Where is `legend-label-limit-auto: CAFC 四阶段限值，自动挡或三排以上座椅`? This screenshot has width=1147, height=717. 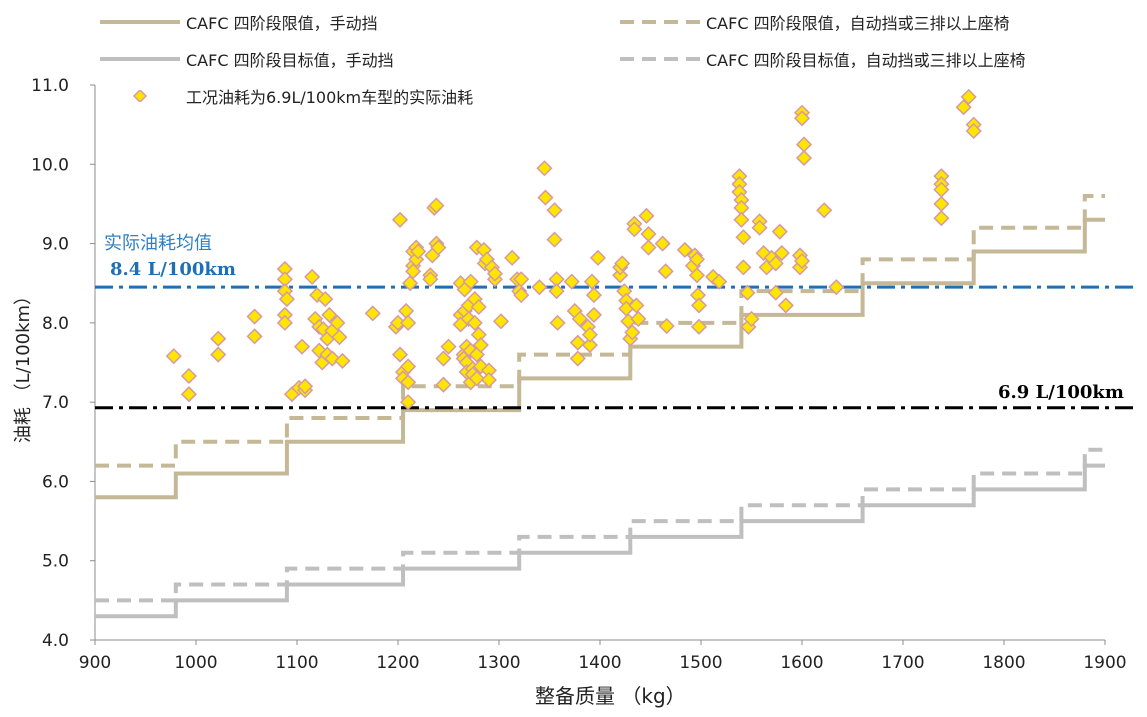 legend-label-limit-auto: CAFC 四阶段限值，自动挡或三排以上座椅 is located at coordinates (858, 23).